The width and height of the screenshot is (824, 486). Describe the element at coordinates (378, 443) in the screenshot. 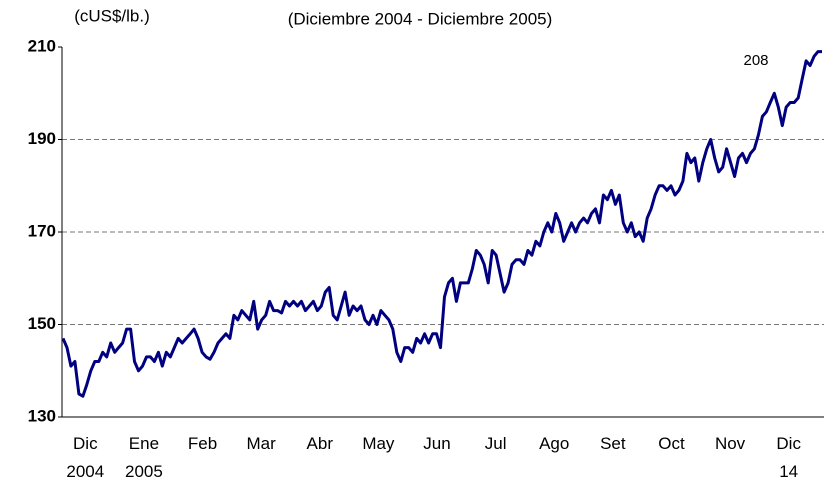

I see `x-tick-label: May` at that location.